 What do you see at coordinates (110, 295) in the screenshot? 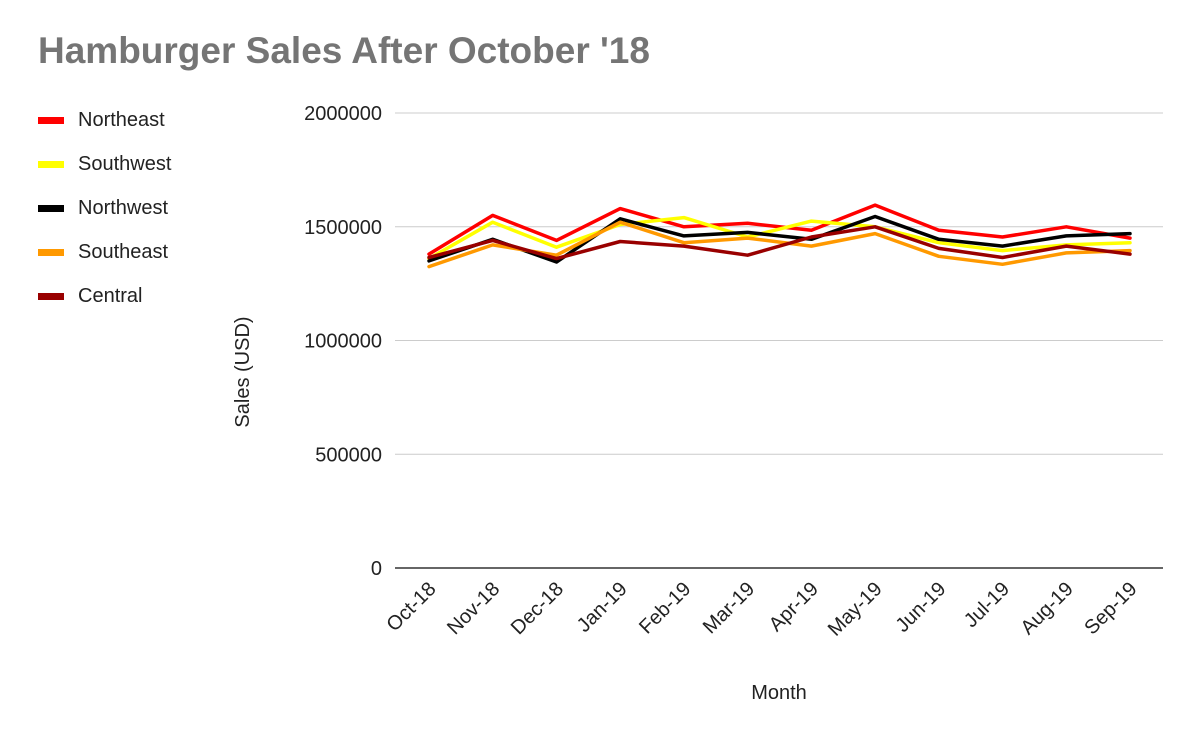
I see `legend-label-central: Central` at bounding box center [110, 295].